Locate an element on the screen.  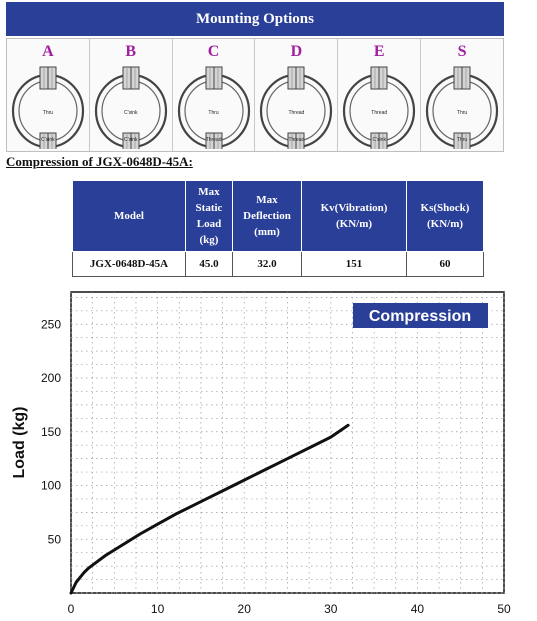
y-tick-label: 100 is located at coordinates (51, 486).